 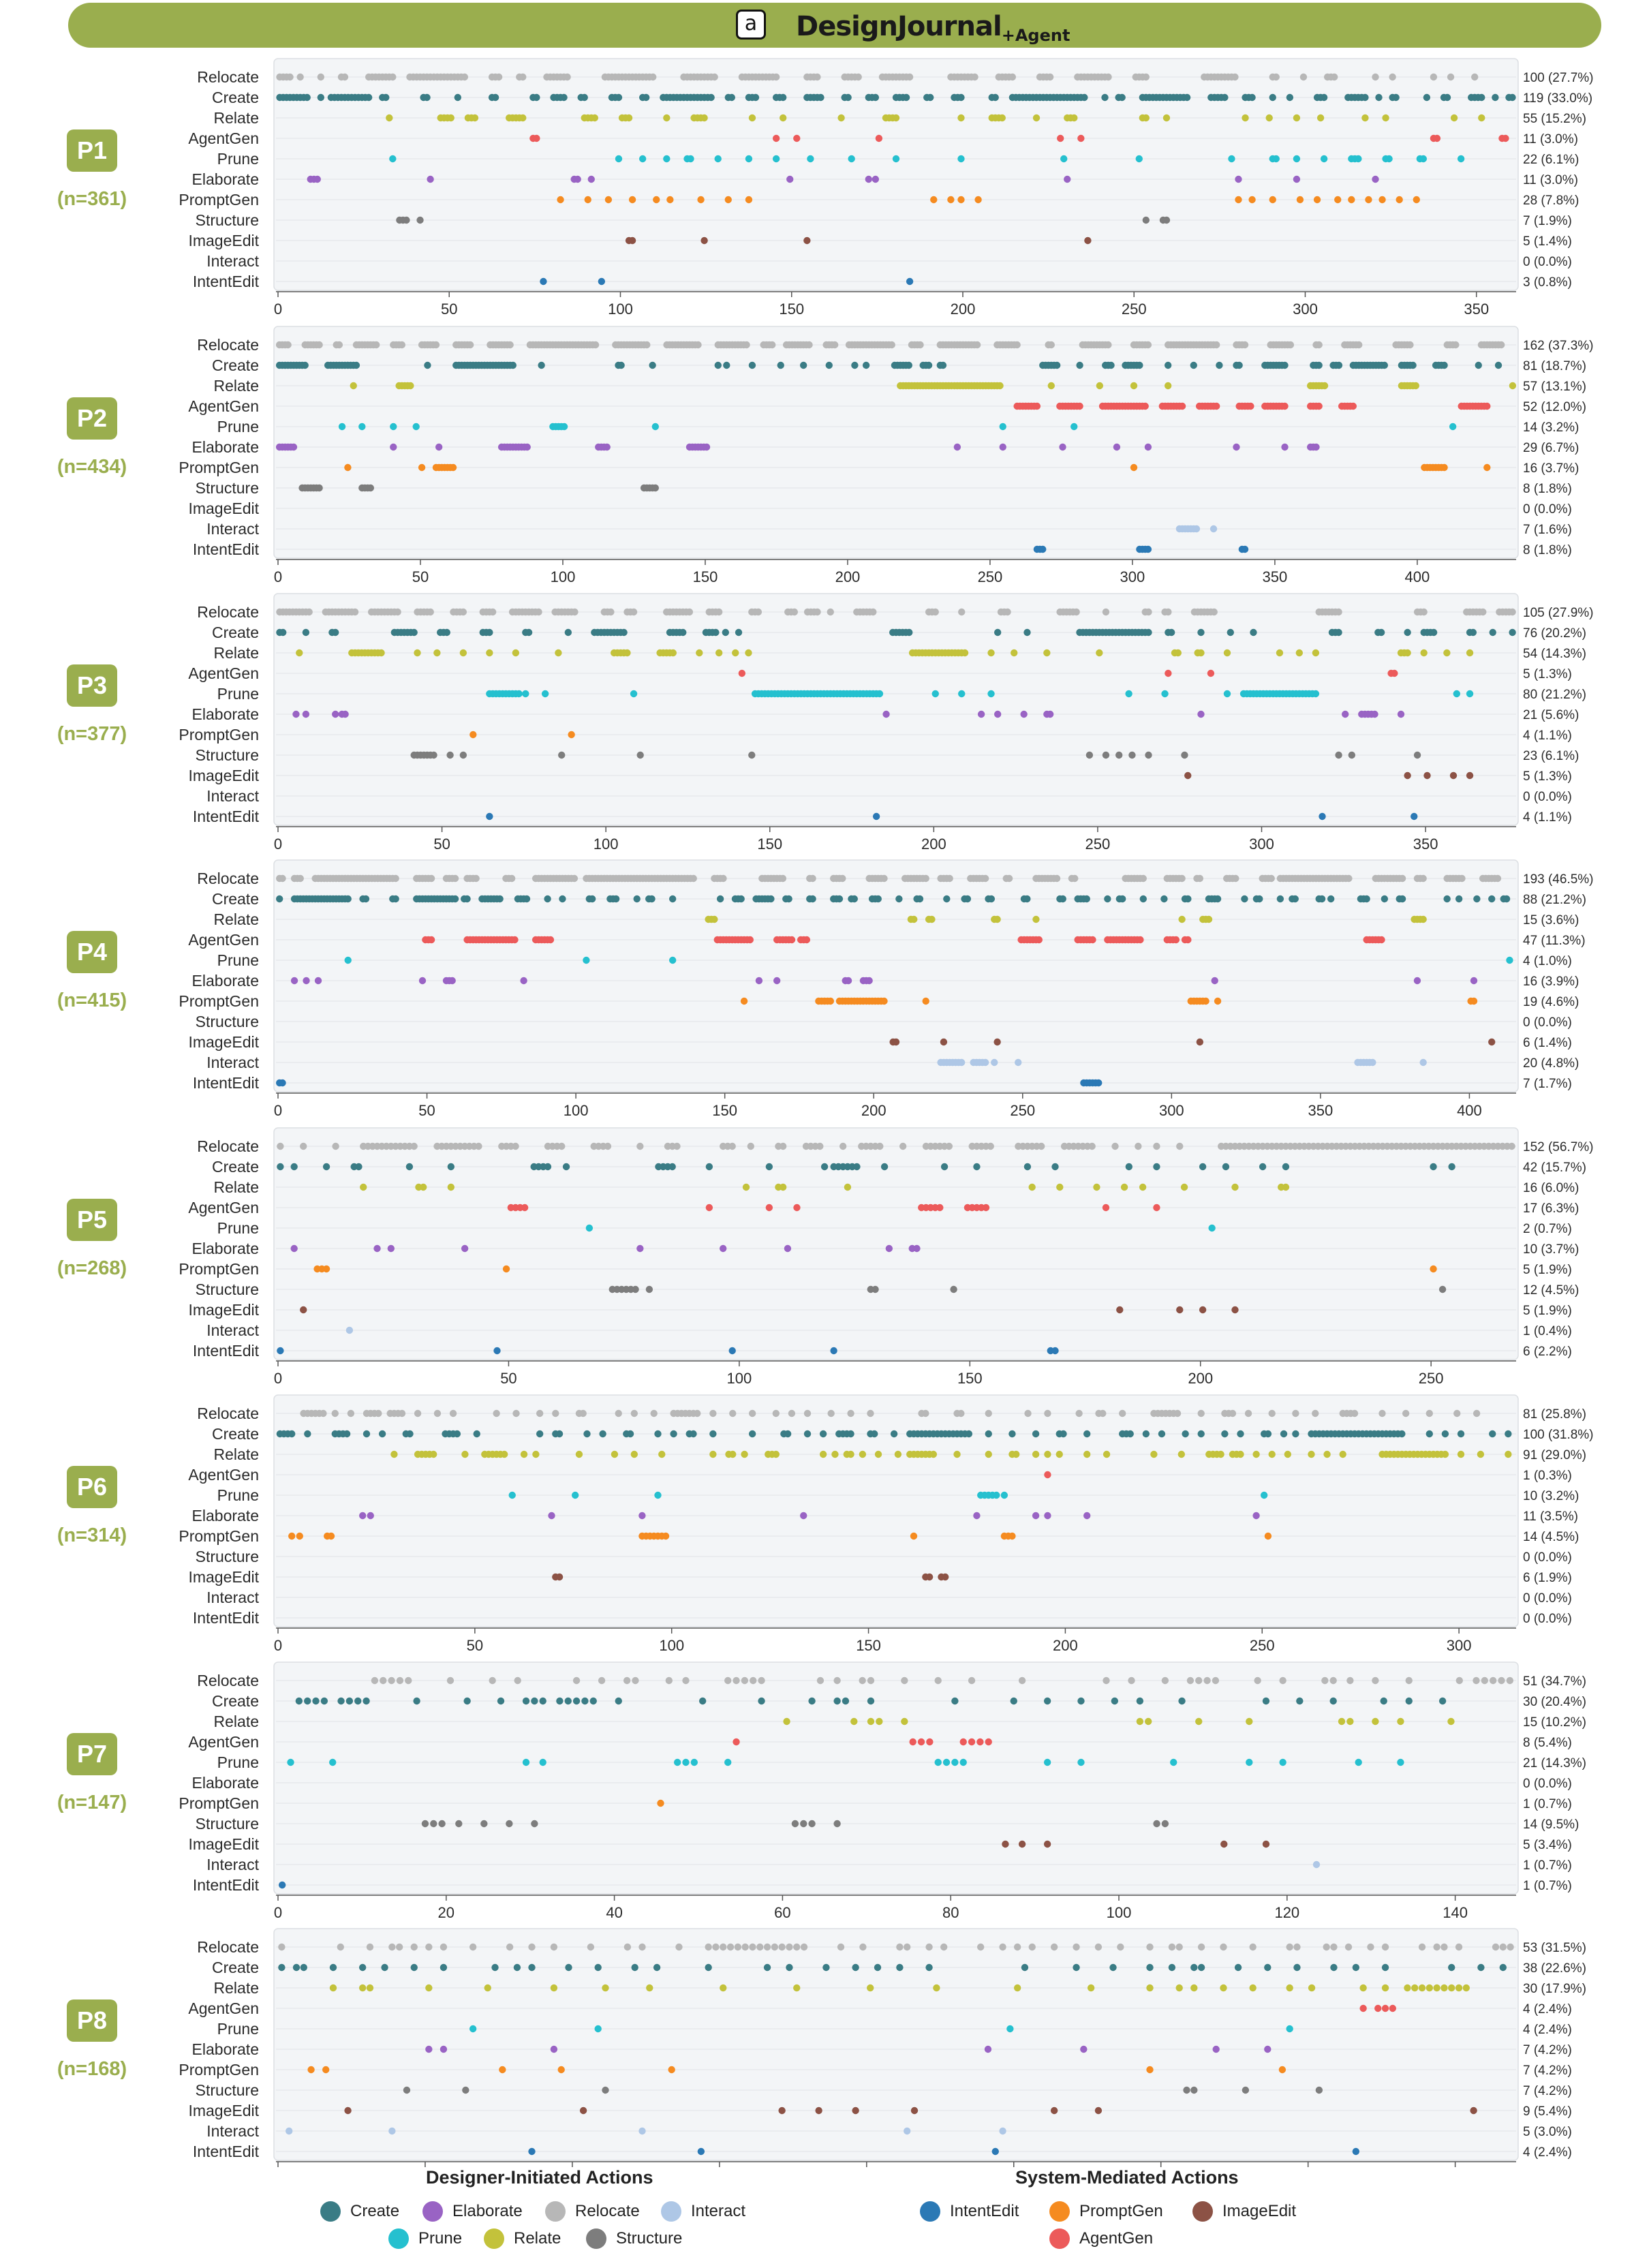 What do you see at coordinates (226, 281) in the screenshot?
I see `row-label-intentedit: IntentEdit` at bounding box center [226, 281].